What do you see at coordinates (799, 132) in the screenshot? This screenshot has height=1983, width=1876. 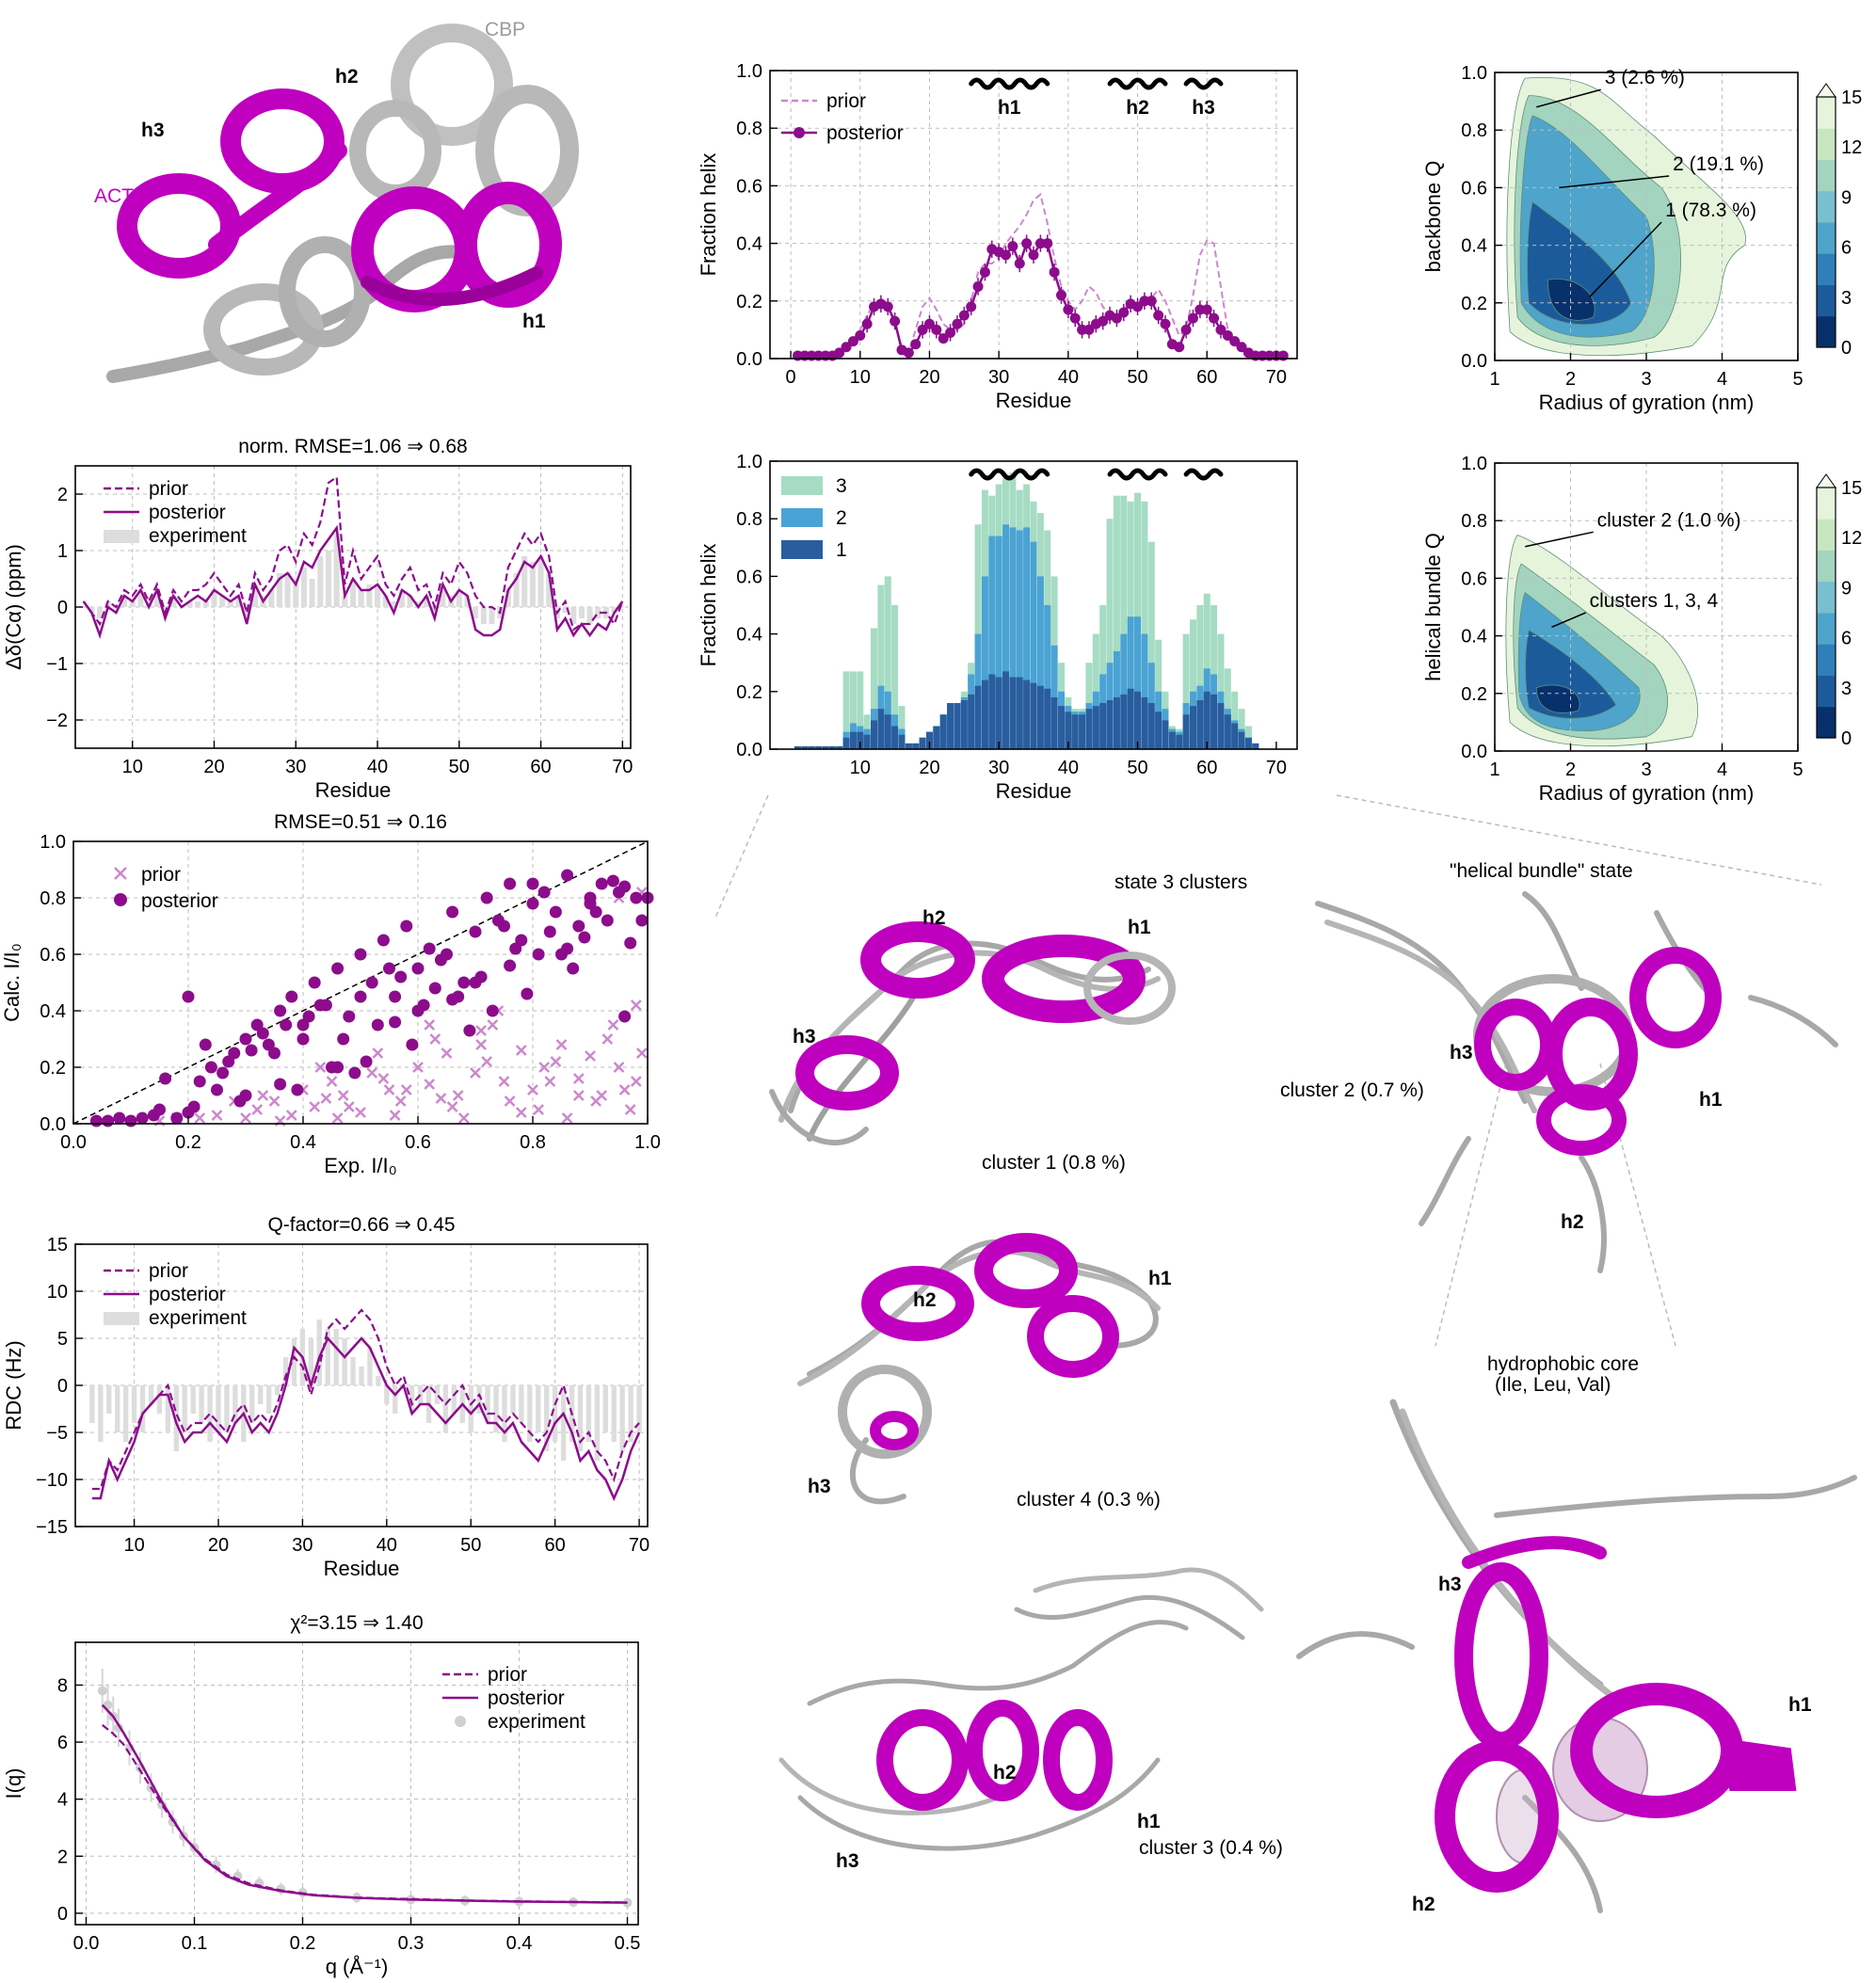 I see `legend-posterior-marker` at bounding box center [799, 132].